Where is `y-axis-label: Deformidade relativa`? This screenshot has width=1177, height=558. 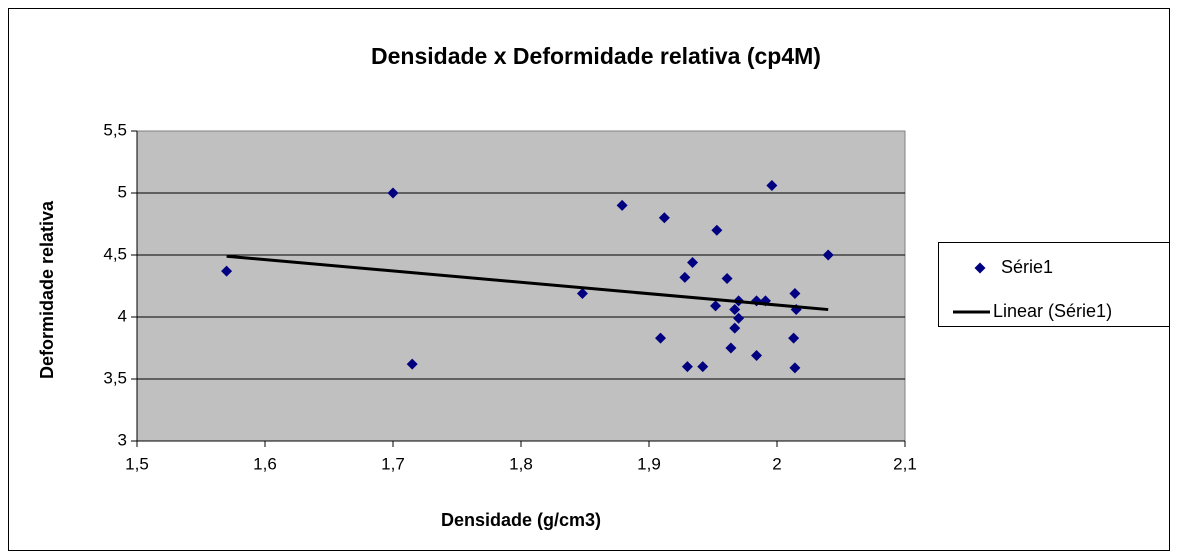 y-axis-label: Deformidade relativa is located at coordinates (47, 289).